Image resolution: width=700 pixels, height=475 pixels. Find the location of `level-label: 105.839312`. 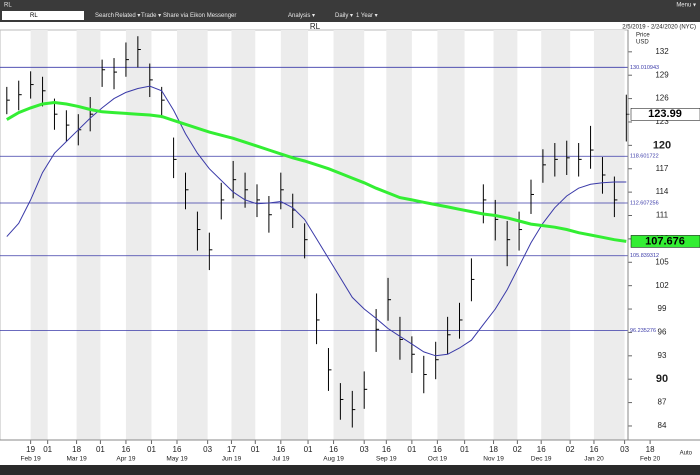

level-label: 105.839312 is located at coordinates (644, 256).